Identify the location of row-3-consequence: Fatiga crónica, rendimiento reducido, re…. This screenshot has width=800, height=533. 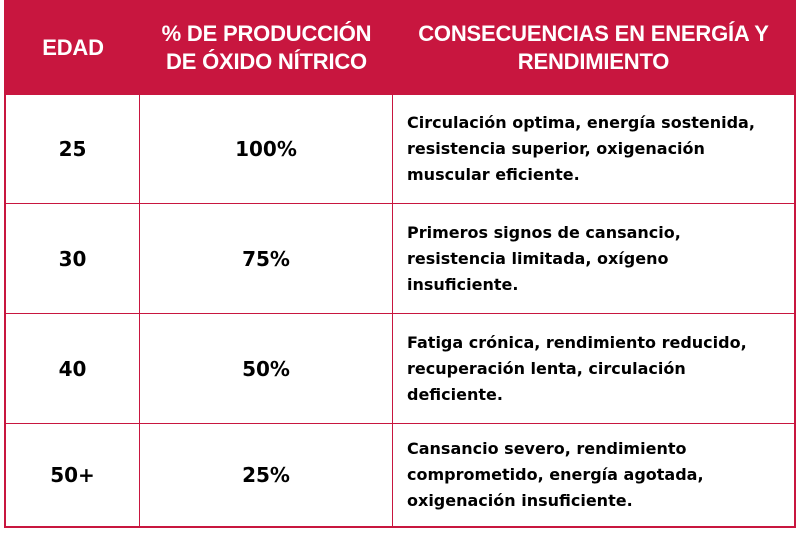
(593, 369).